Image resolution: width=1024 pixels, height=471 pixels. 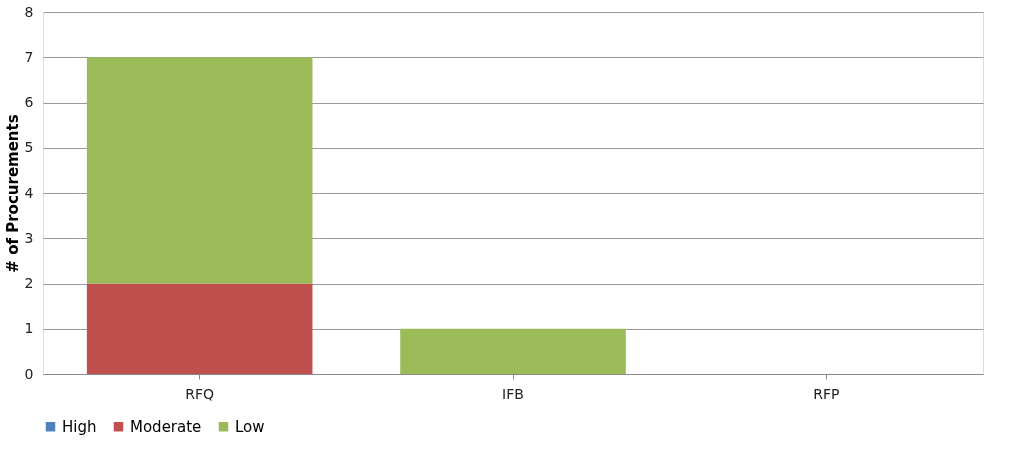 What do you see at coordinates (166, 426) in the screenshot?
I see `legend-label: Moderate` at bounding box center [166, 426].